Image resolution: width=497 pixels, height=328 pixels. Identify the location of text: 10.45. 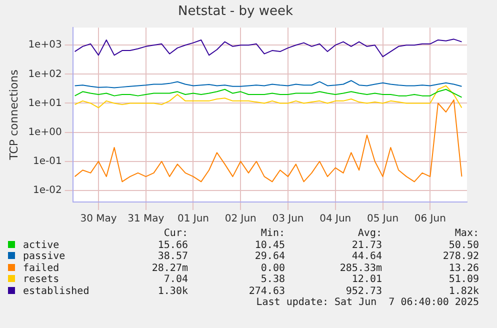
(269, 245).